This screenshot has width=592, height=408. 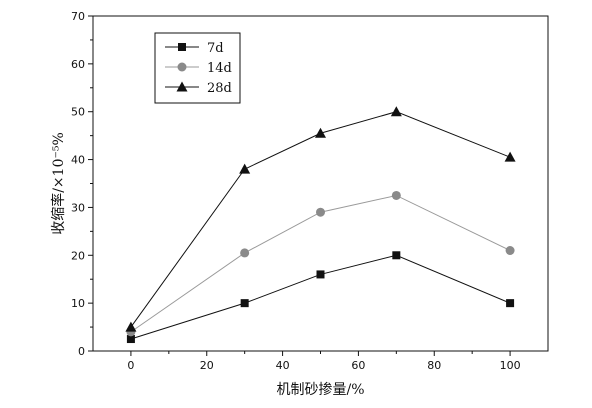 What do you see at coordinates (130, 365) in the screenshot?
I see `x-tick-label: 0` at bounding box center [130, 365].